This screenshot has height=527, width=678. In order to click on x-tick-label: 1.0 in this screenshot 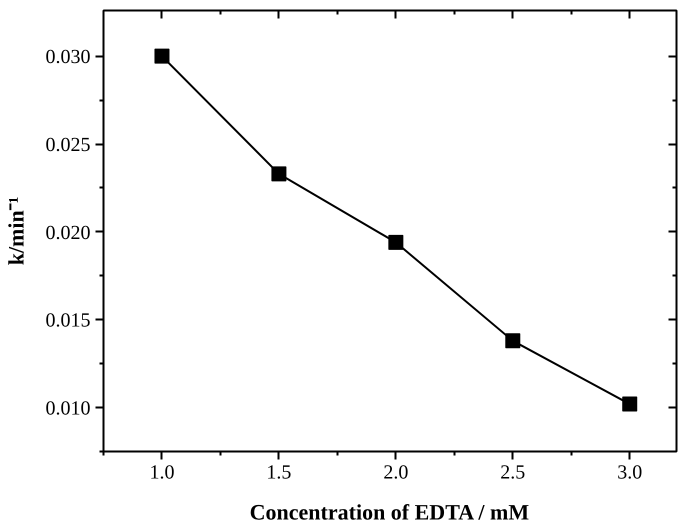, I will do `click(161, 473)`.